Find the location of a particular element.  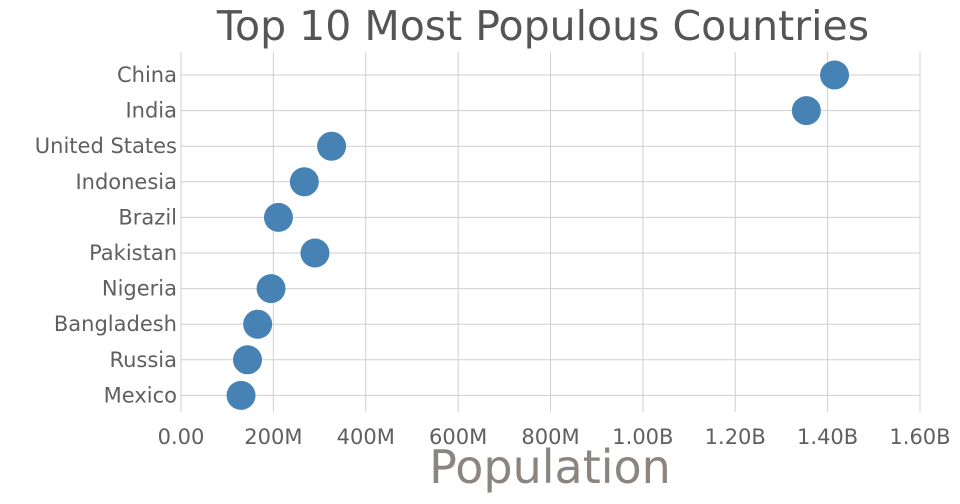

y-category-label: Nigeria is located at coordinates (139, 289).